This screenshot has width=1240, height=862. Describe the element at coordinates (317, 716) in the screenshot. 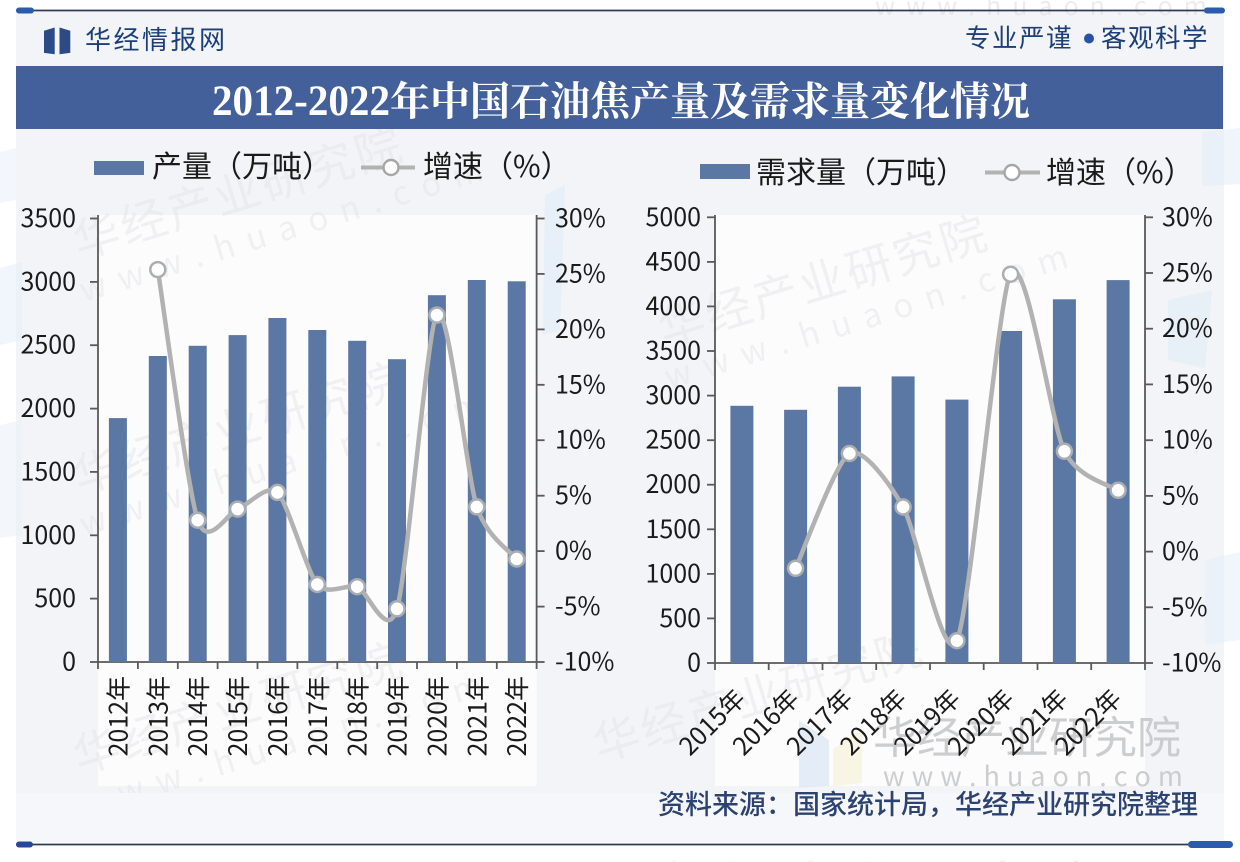

I see `svg-text: 2017年` at that location.